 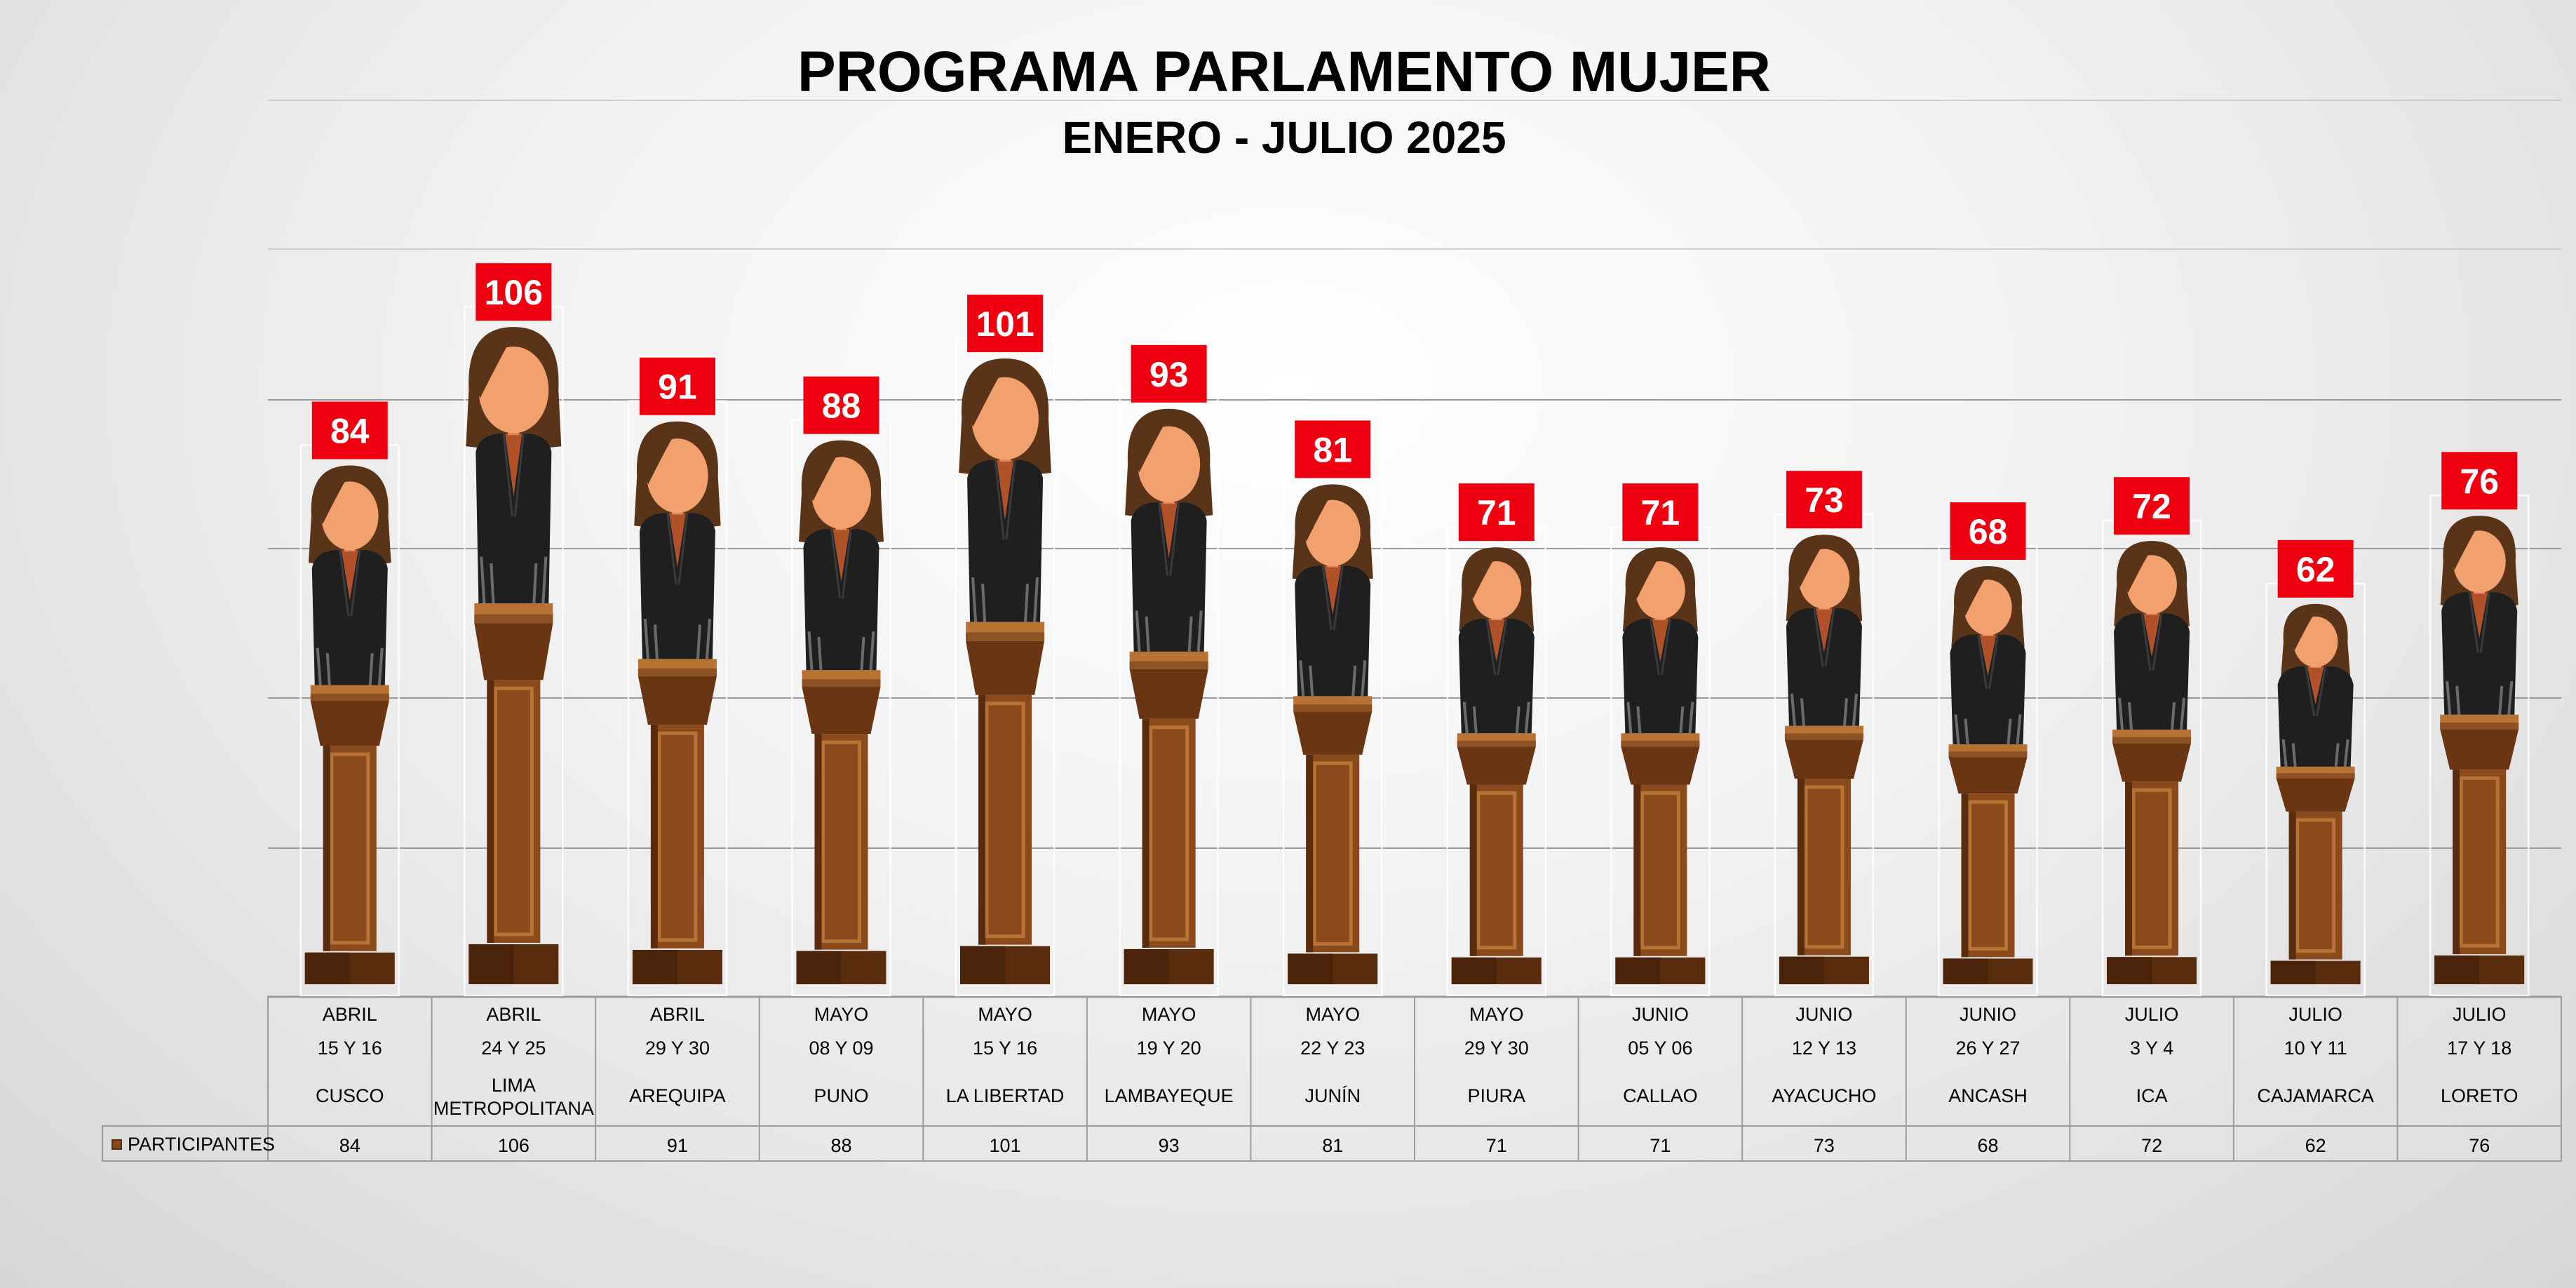 I want to click on tick-label-month: JUNIO, so click(x=1660, y=1015).